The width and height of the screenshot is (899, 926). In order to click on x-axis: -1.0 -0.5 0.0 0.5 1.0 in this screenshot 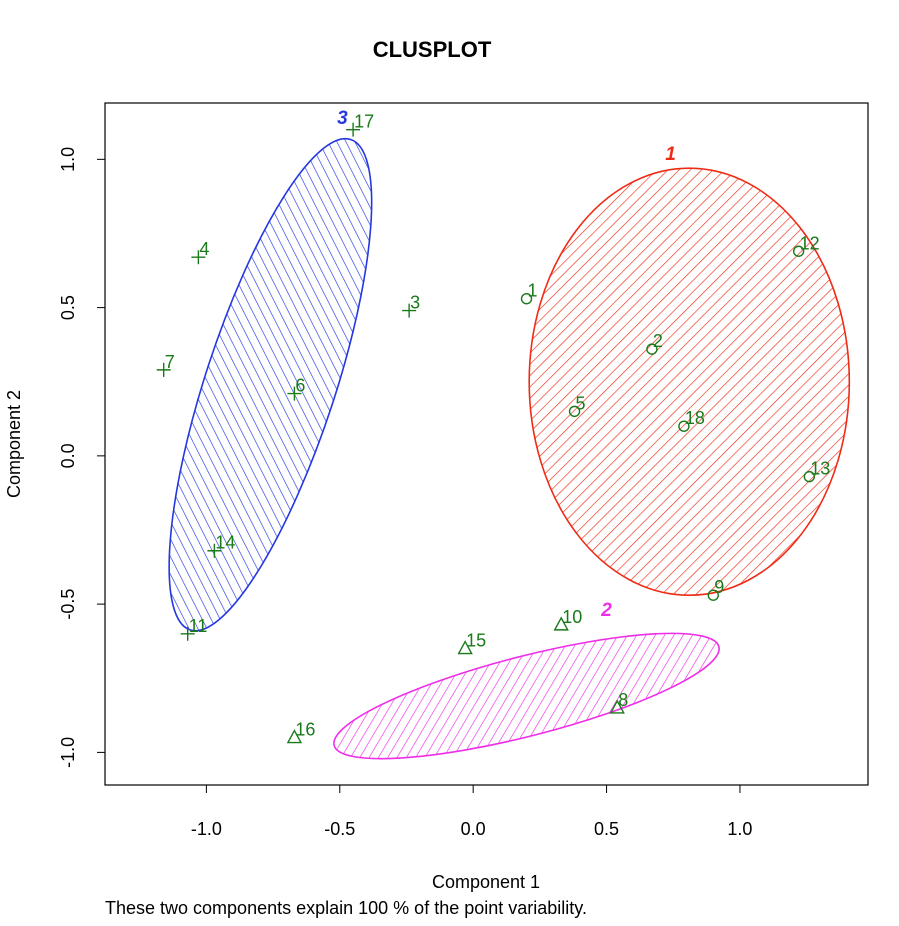, I will do `click(471, 811)`.